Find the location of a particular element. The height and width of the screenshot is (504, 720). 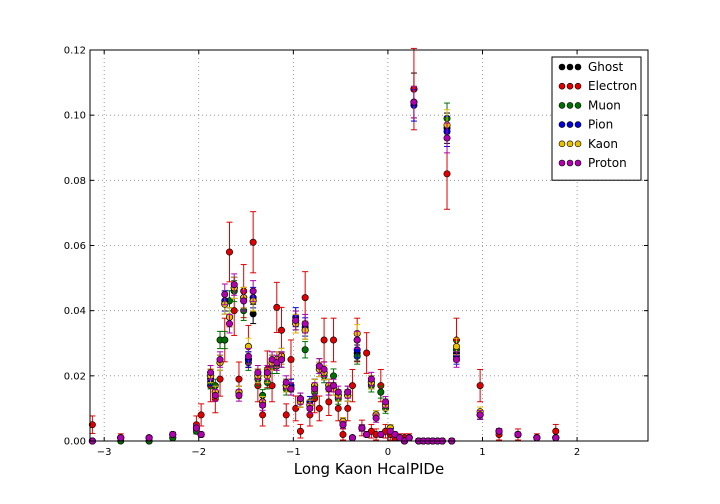

y-tick-label: 0.12 is located at coordinates (75, 51).